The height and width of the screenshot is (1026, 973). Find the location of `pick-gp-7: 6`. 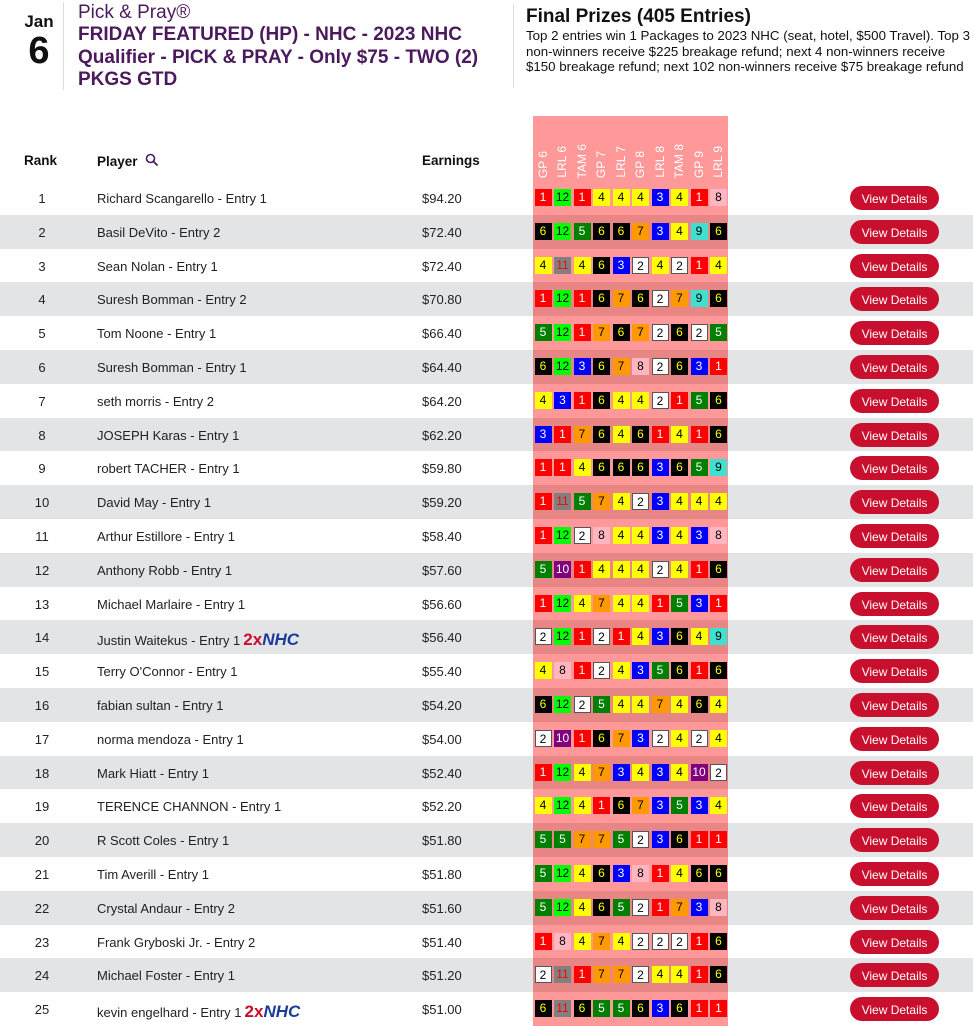

pick-gp-7: 6 is located at coordinates (601, 738).